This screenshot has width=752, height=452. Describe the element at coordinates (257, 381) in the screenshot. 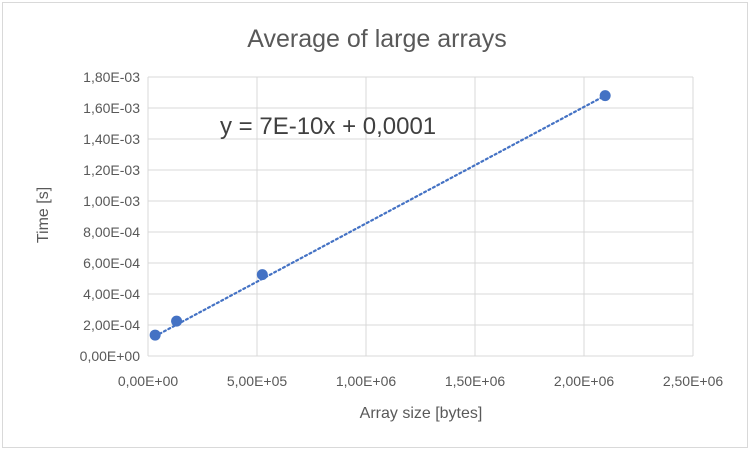

I see `x-tick-label: 5,00E+05` at that location.